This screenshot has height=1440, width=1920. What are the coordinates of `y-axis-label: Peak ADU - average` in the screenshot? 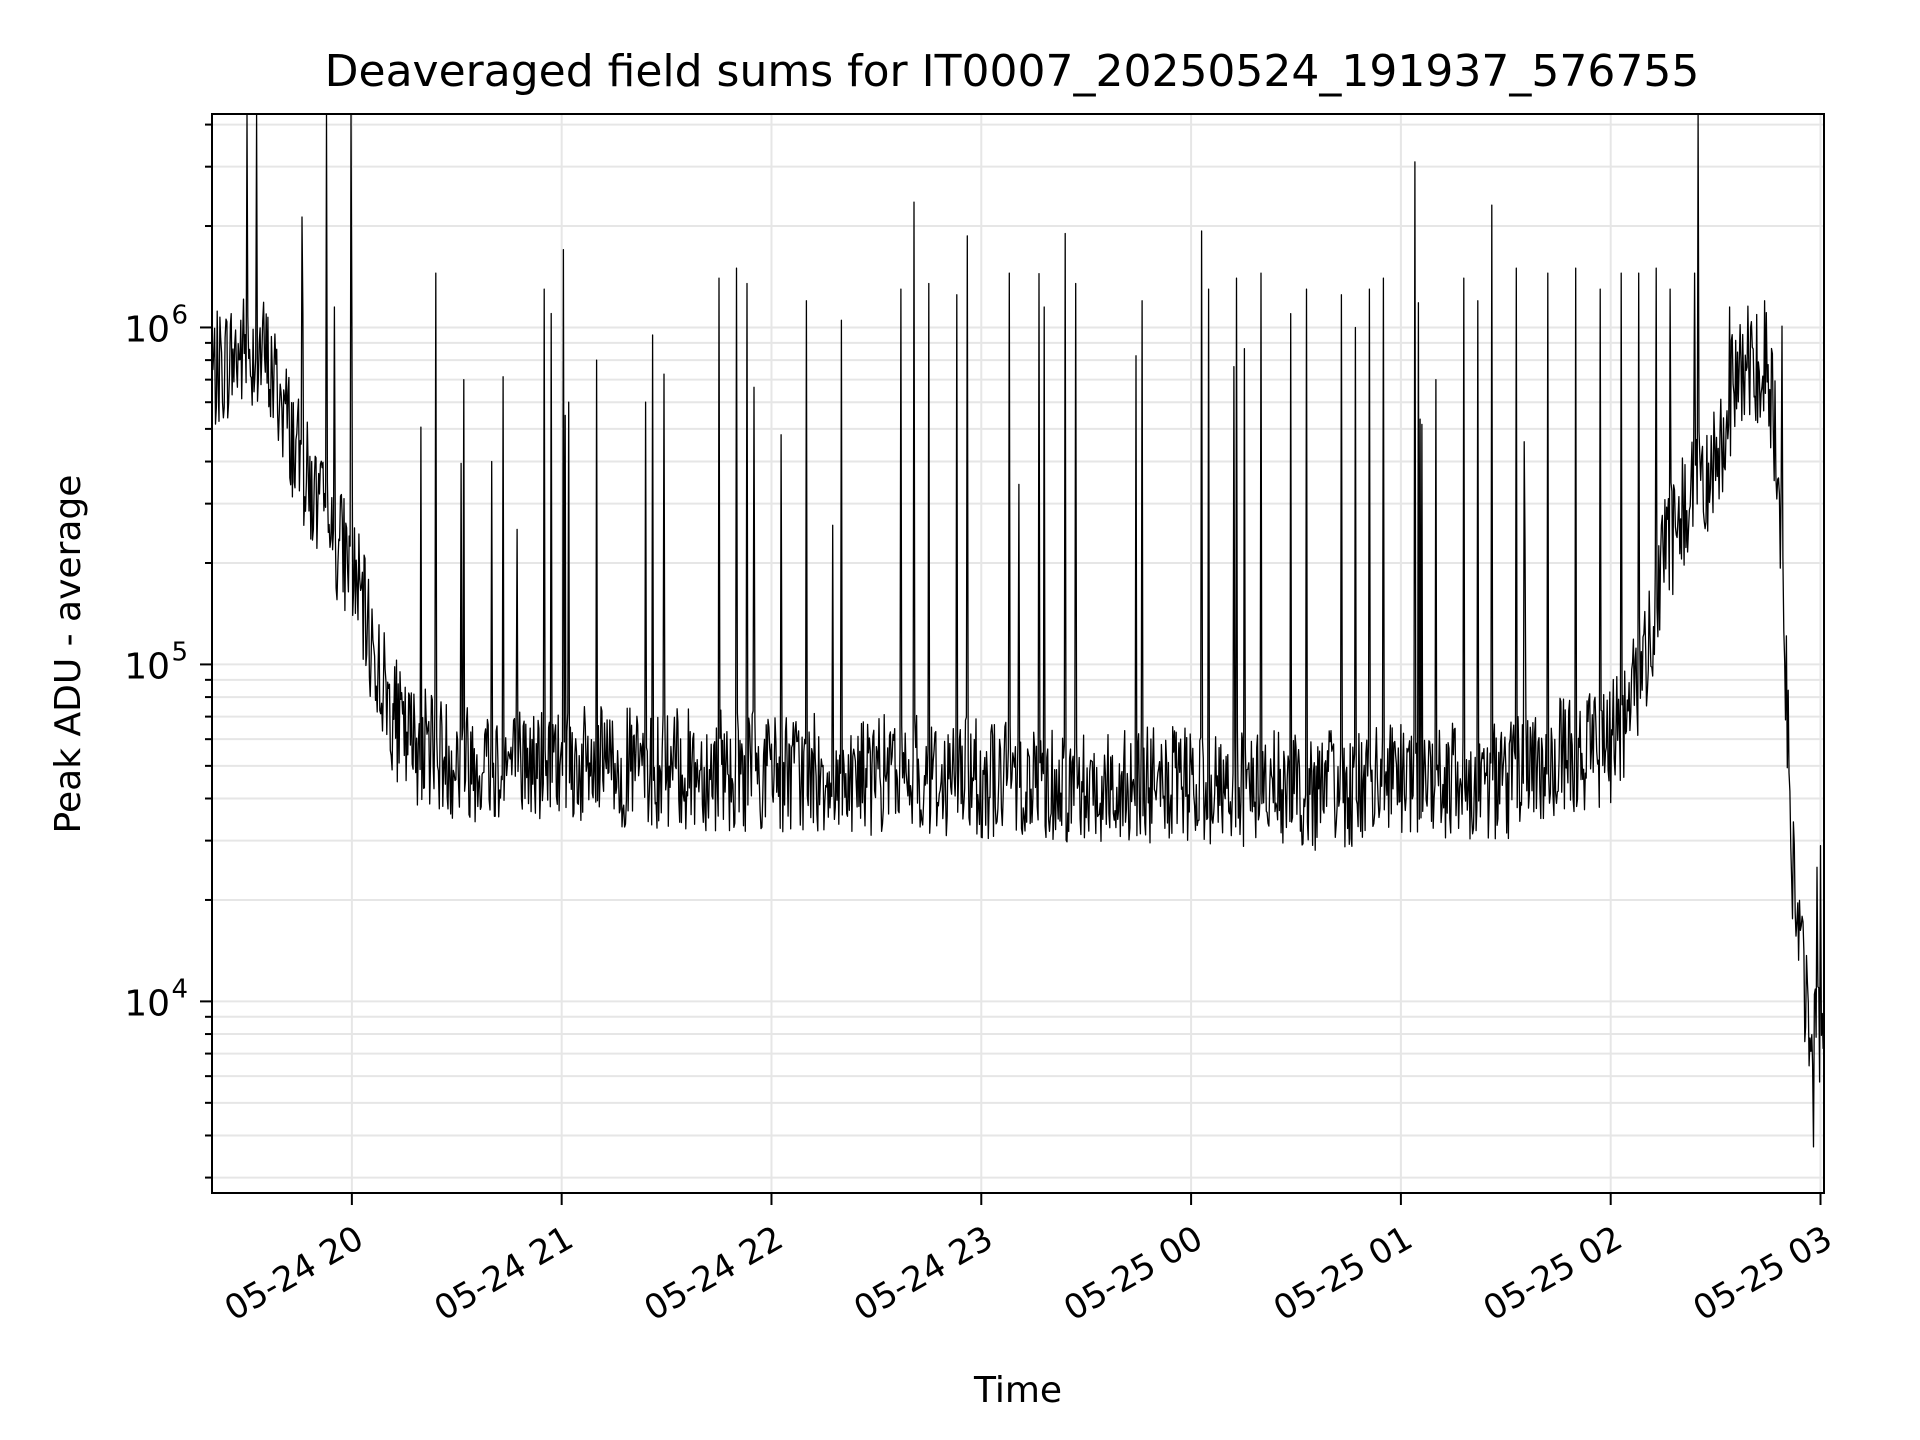 It's located at (68, 654).